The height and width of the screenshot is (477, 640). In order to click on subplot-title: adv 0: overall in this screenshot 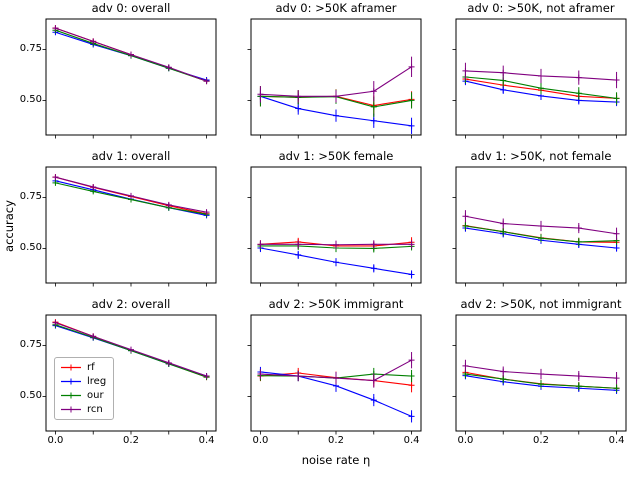, I will do `click(131, 8)`.